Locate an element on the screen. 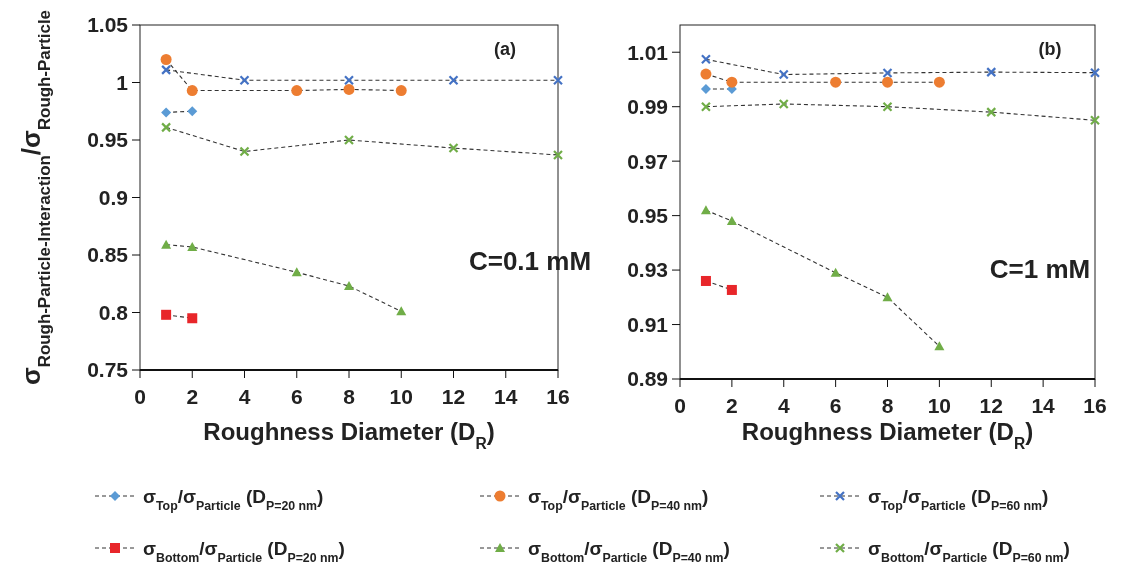 This screenshot has height=585, width=1123. annotation: C=0.1 mM is located at coordinates (530, 261).